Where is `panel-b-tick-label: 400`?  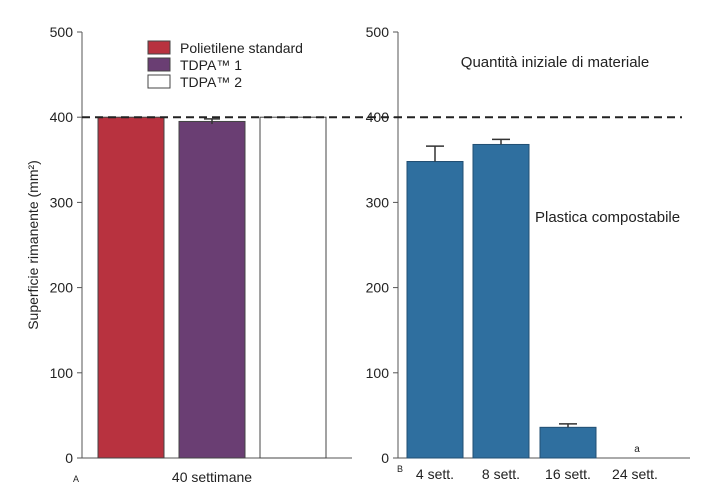
panel-b-tick-label: 400 is located at coordinates (378, 117).